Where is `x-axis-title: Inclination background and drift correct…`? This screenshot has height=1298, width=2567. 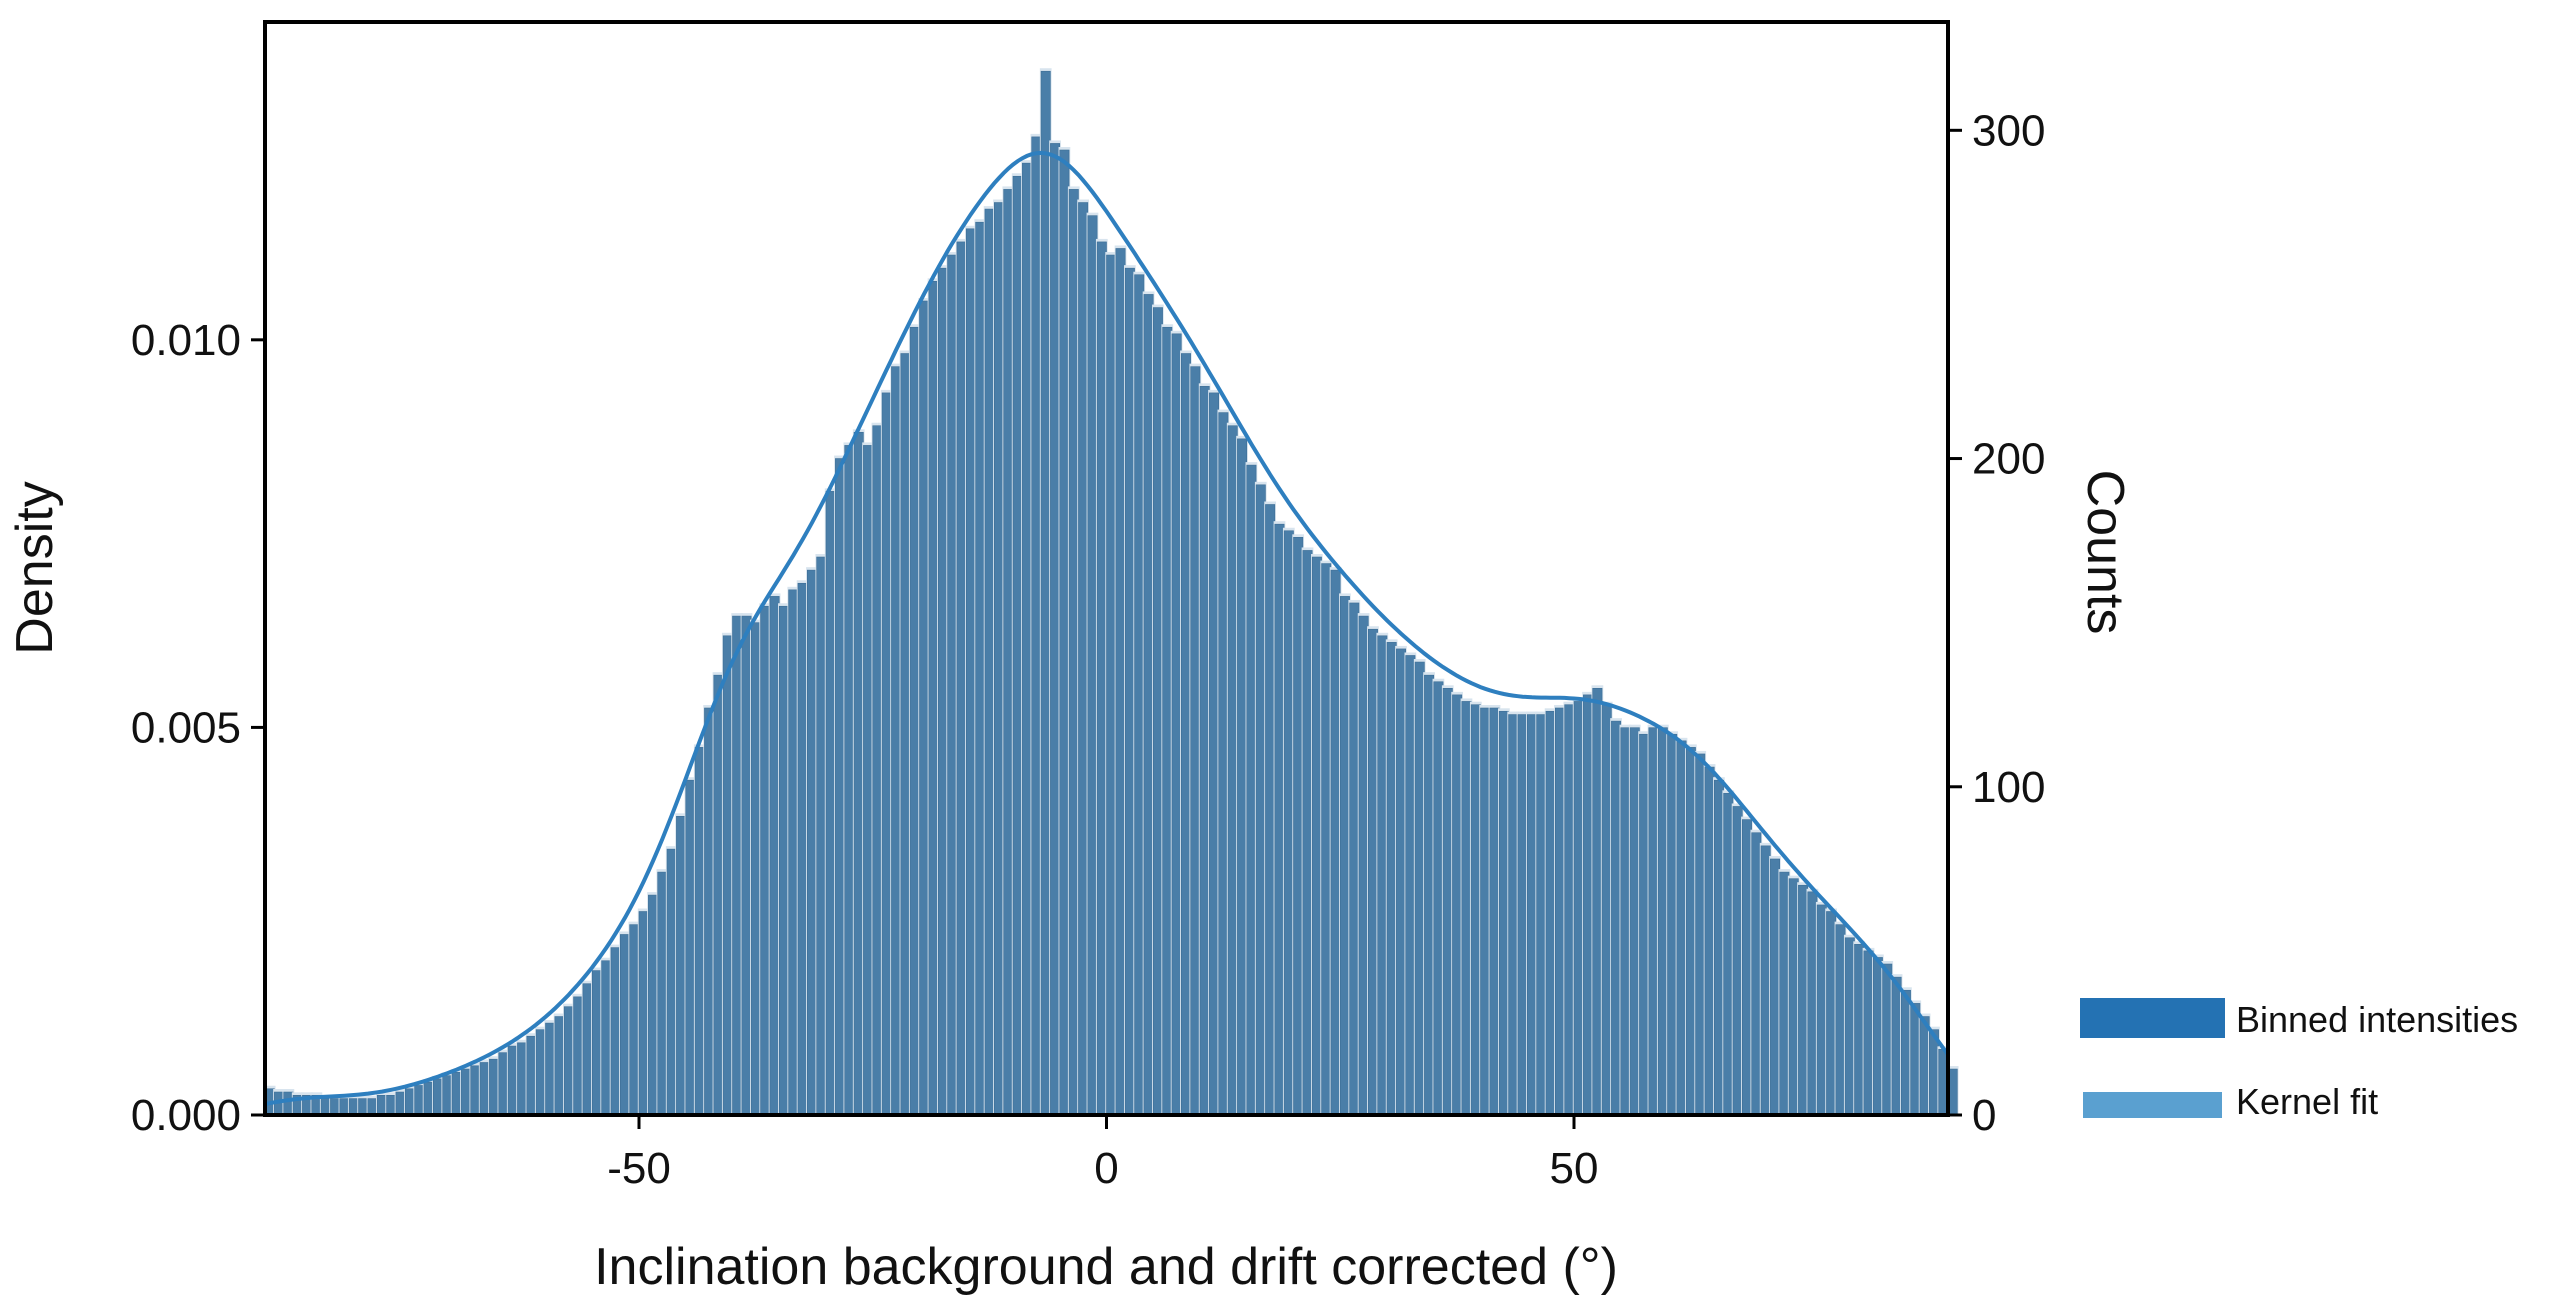 x-axis-title: Inclination background and drift correct… is located at coordinates (1106, 1267).